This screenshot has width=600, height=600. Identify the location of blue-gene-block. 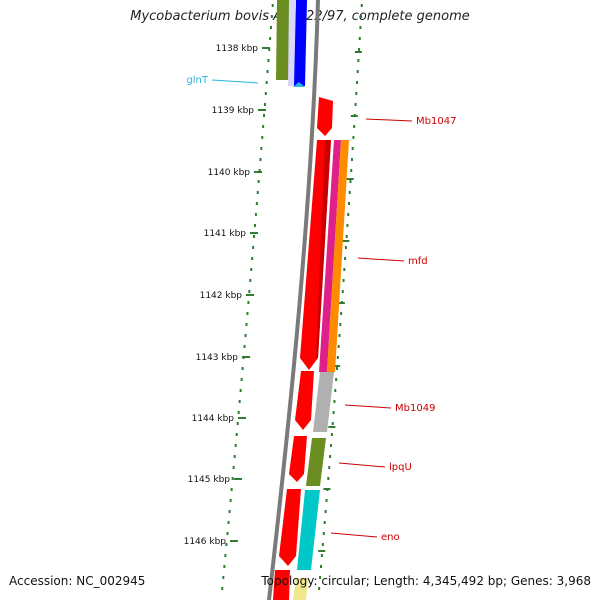
(300, 43).